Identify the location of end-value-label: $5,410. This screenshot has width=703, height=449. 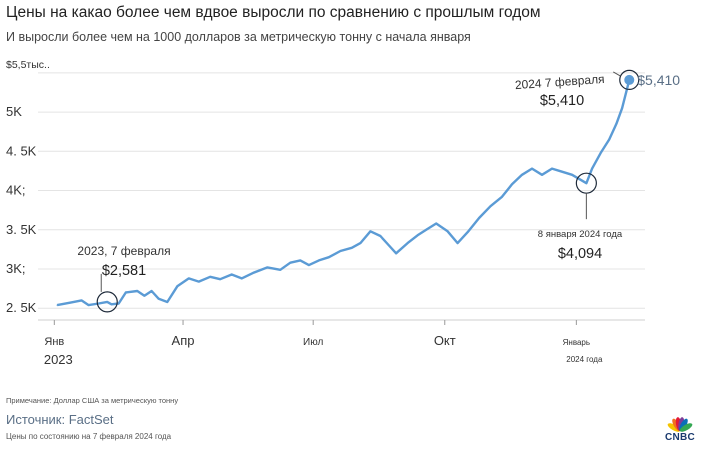
(658, 80).